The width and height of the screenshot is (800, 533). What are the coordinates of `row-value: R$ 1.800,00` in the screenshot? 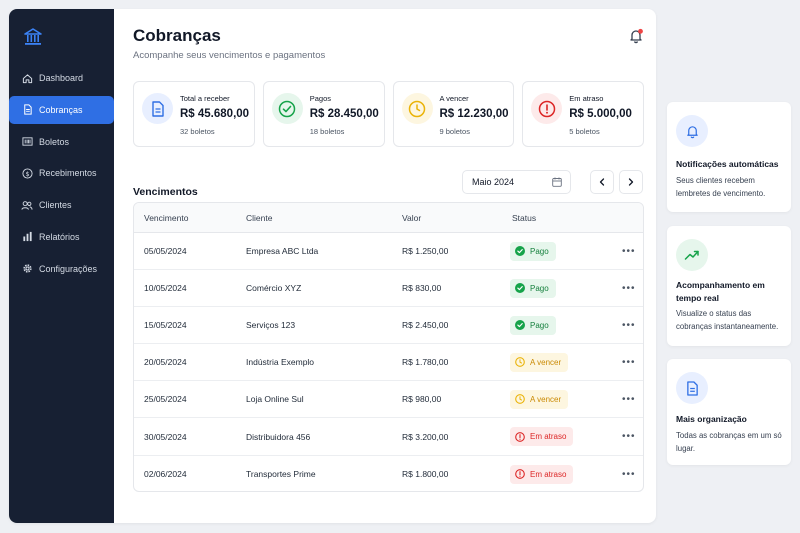 It's located at (425, 474).